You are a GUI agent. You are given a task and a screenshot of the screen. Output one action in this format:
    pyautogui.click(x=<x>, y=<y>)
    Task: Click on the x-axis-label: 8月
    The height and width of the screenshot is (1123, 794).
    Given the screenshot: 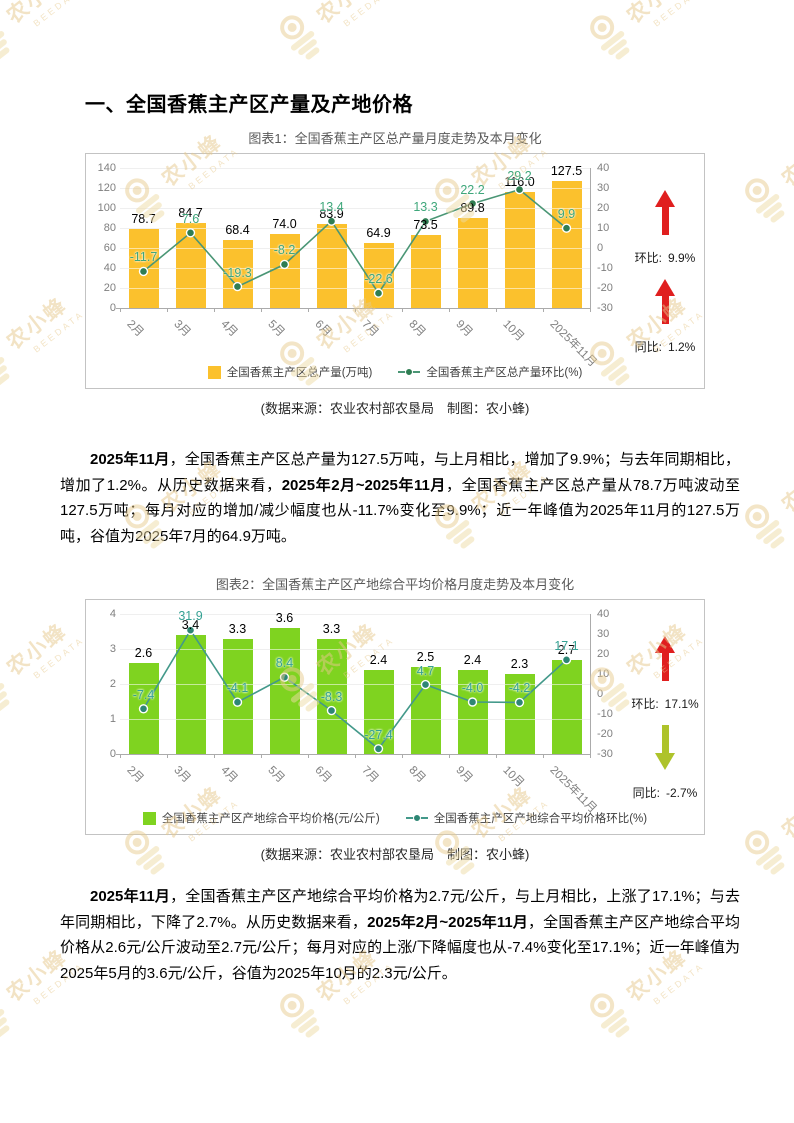 What is the action you would take?
    pyautogui.click(x=416, y=329)
    